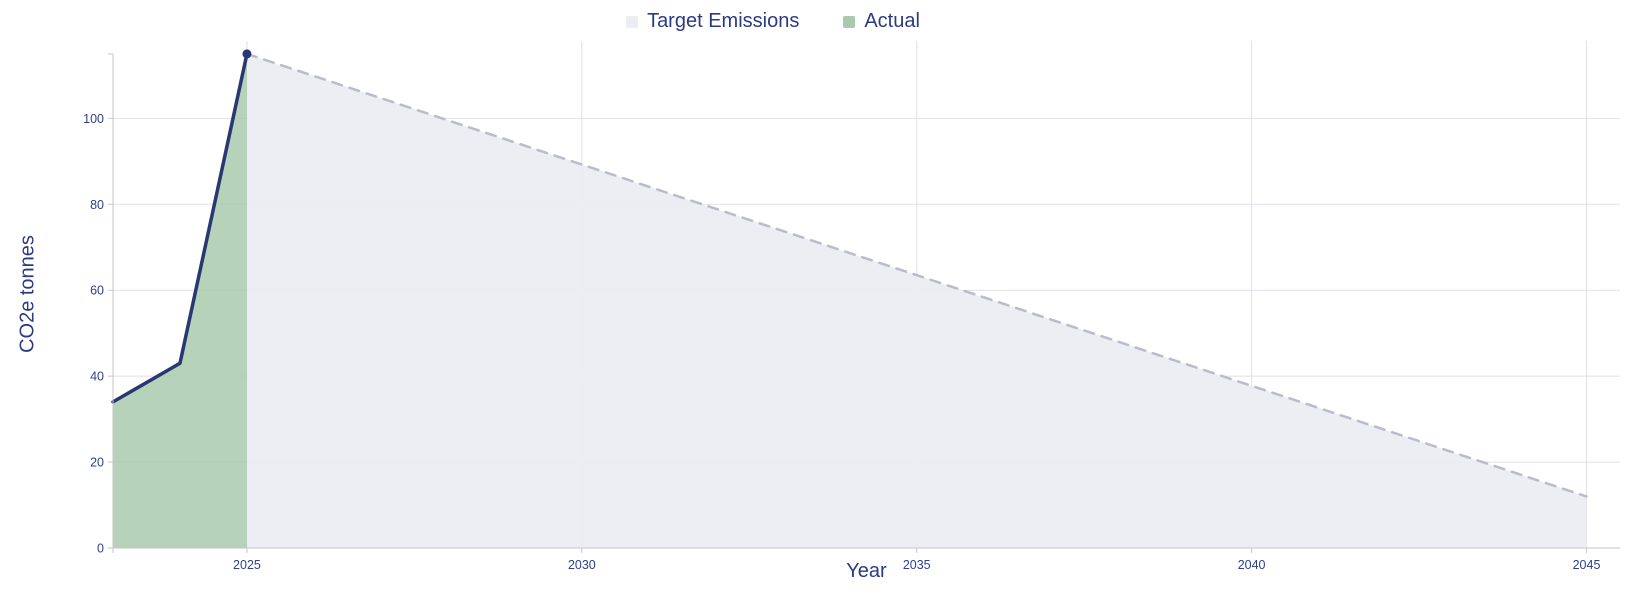 The height and width of the screenshot is (614, 1626). Describe the element at coordinates (1252, 565) in the screenshot. I see `svg-text: 2040` at that location.